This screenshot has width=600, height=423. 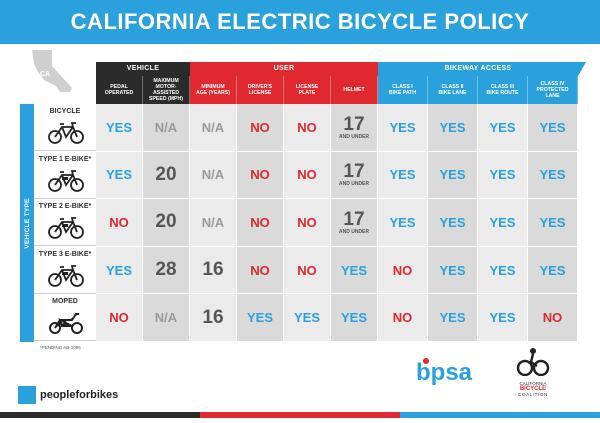 What do you see at coordinates (533, 383) in the screenshot?
I see `cbc-line1: CALIFORNIA` at bounding box center [533, 383].